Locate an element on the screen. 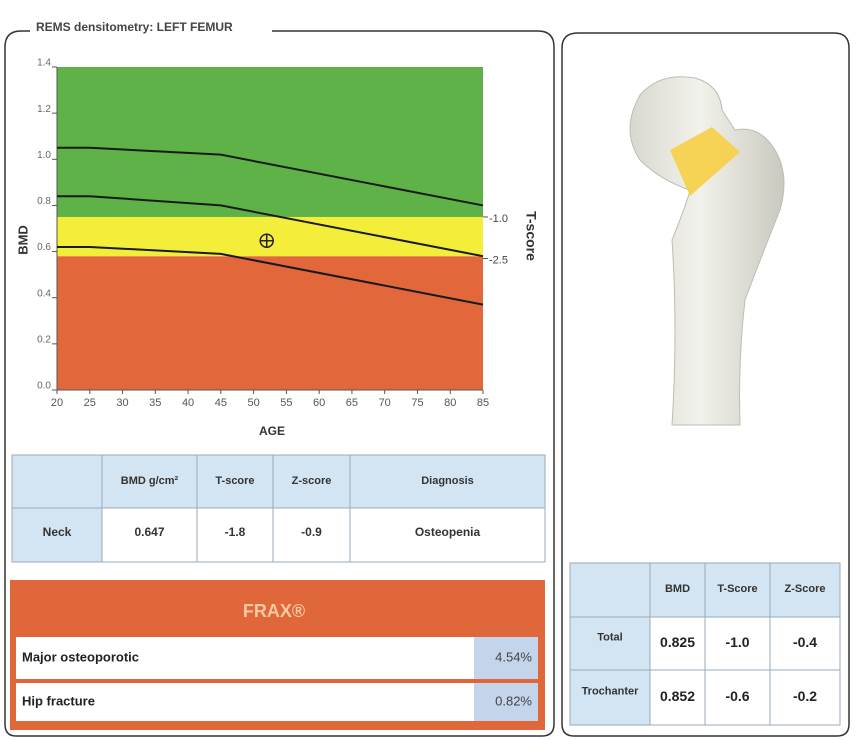 The image size is (857, 740). y2-tick-label: -1.0 is located at coordinates (498, 219).